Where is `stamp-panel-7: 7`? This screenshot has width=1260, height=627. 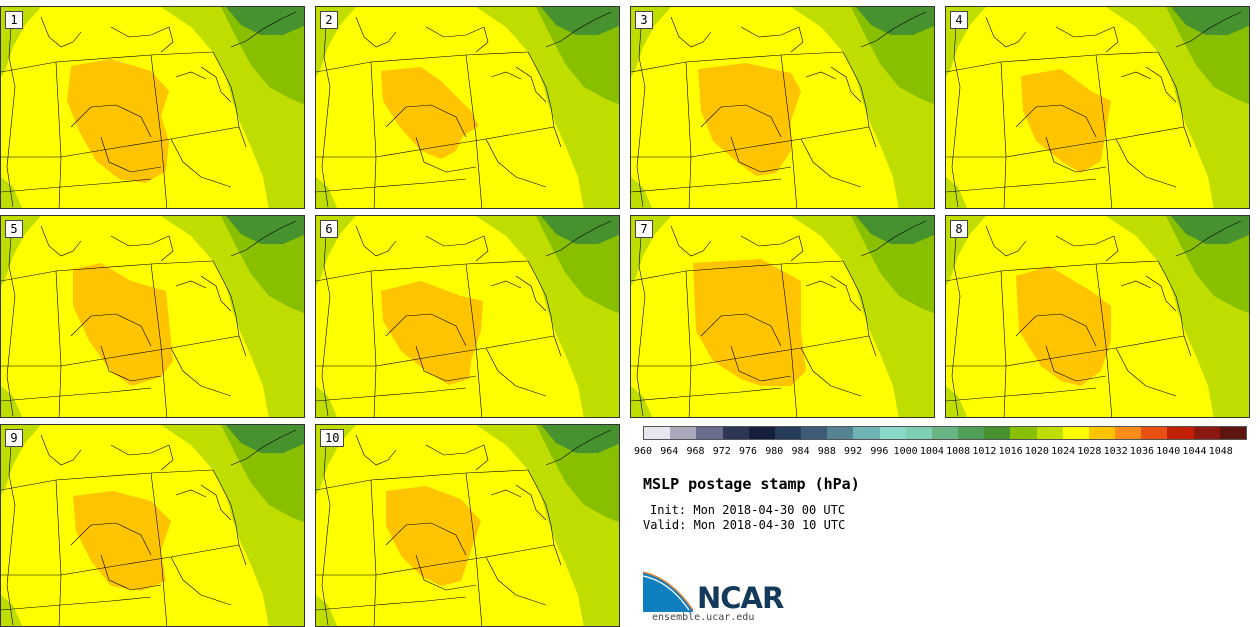
stamp-panel-7: 7 is located at coordinates (782, 316).